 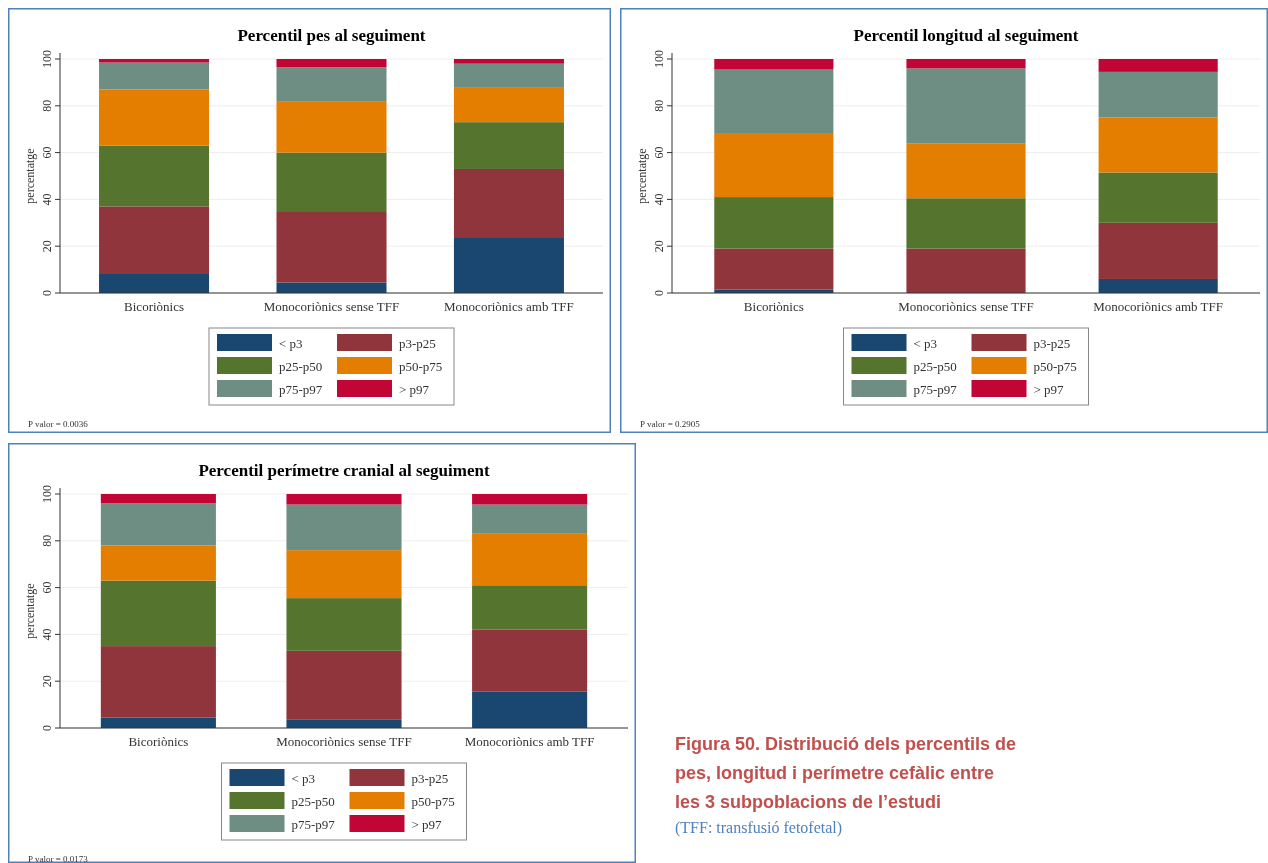 I want to click on chart-title: Percentil perímetre cranial al seguiment, so click(x=344, y=470).